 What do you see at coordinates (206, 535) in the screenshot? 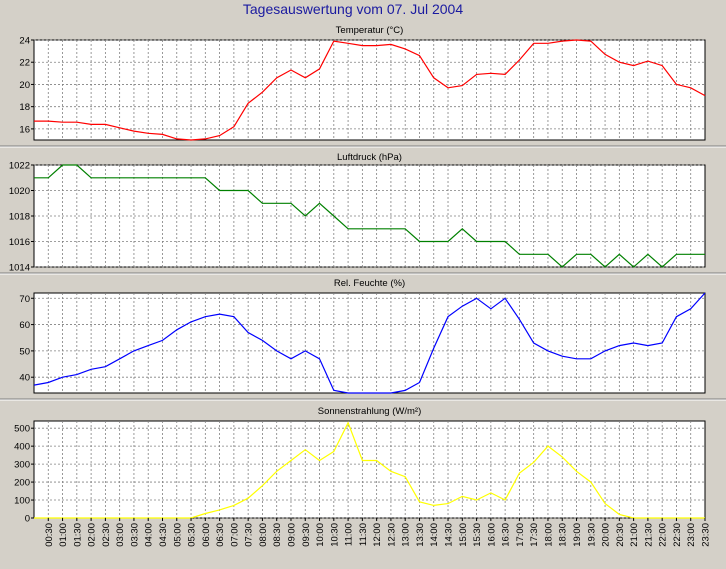
I see `x-tick-label: 06:00` at bounding box center [206, 535].